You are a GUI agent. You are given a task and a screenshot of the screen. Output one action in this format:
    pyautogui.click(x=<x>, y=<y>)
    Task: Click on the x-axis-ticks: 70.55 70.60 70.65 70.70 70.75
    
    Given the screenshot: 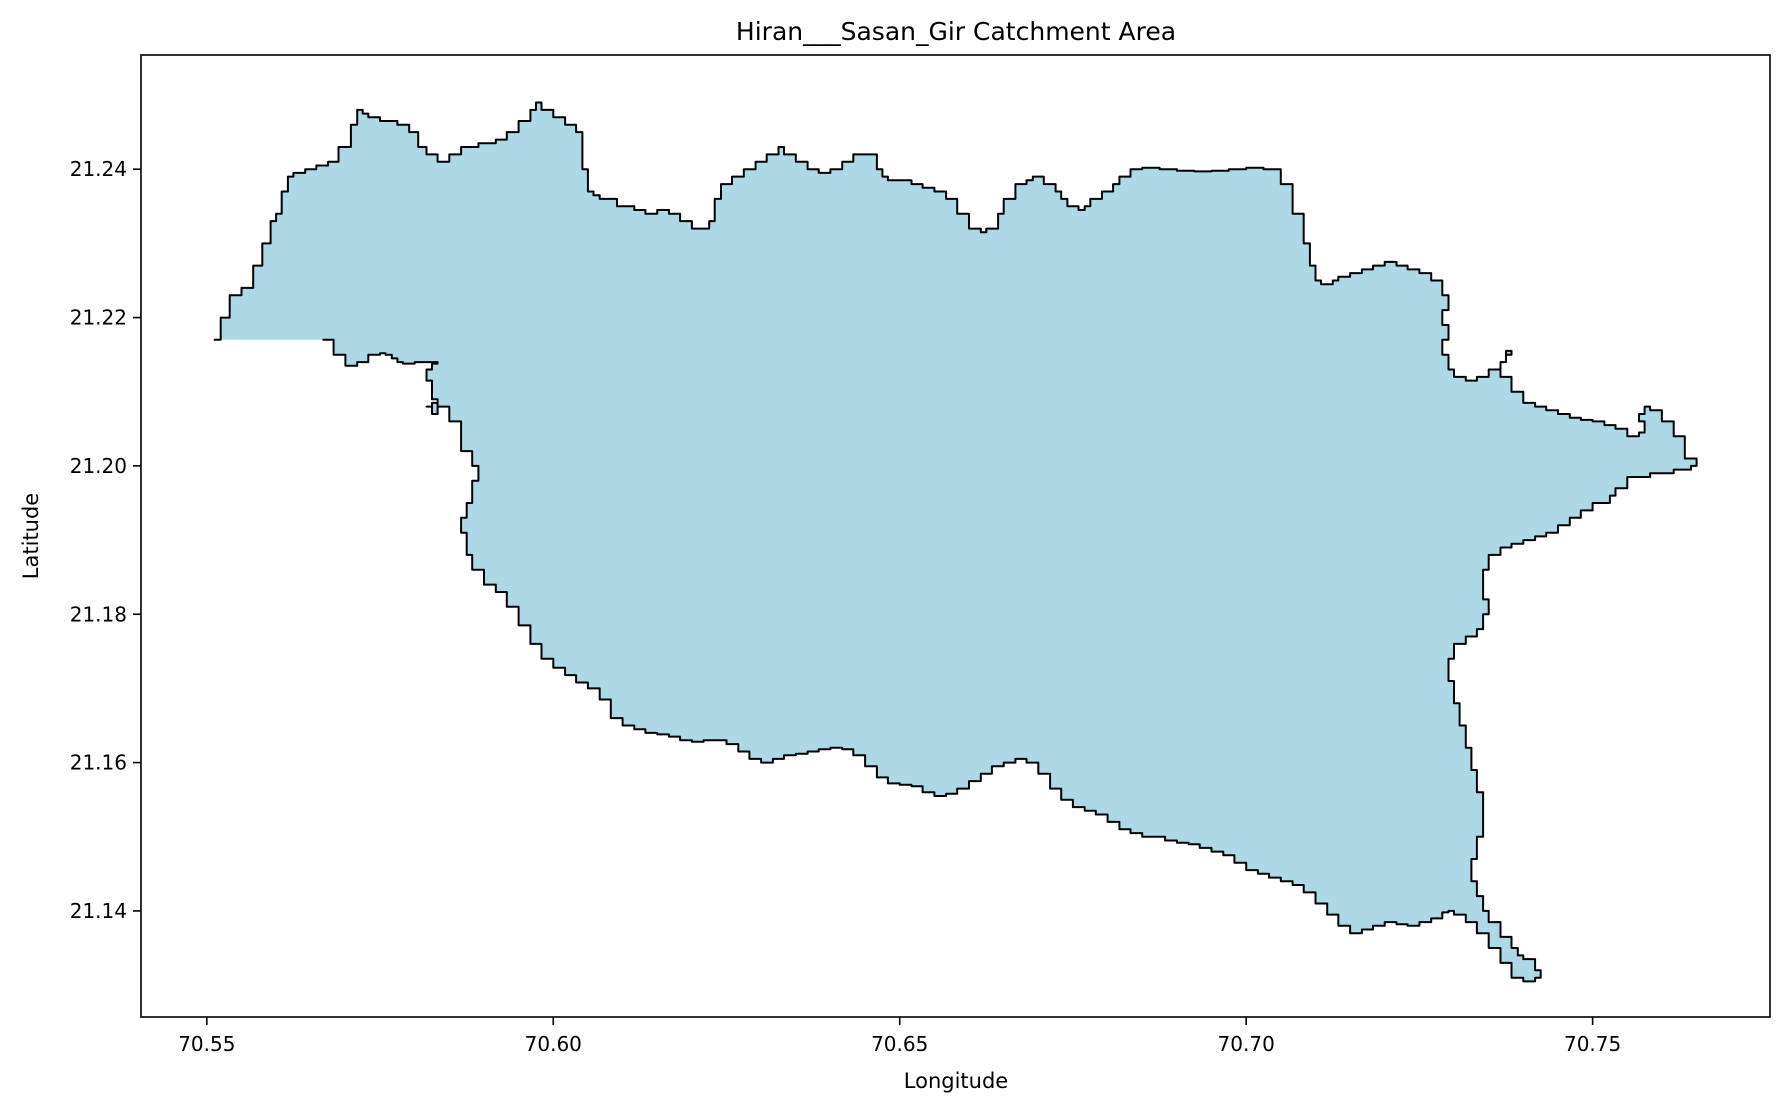 What is the action you would take?
    pyautogui.click(x=899, y=1036)
    